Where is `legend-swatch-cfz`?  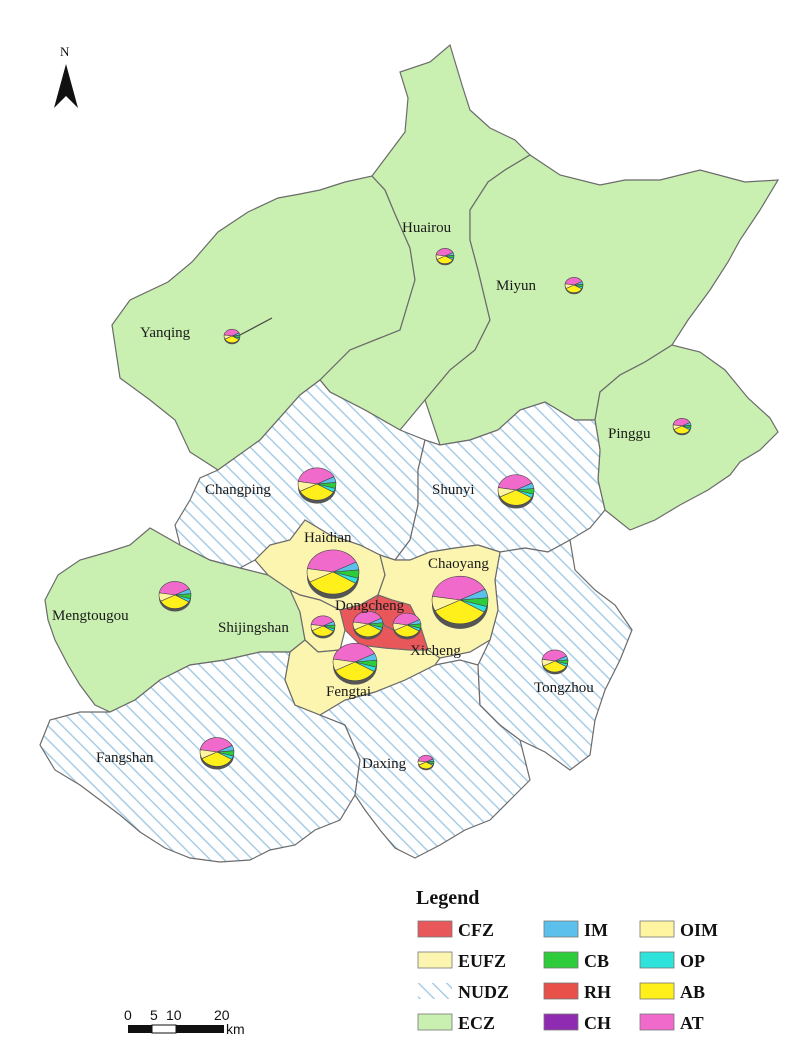 legend-swatch-cfz is located at coordinates (435, 929).